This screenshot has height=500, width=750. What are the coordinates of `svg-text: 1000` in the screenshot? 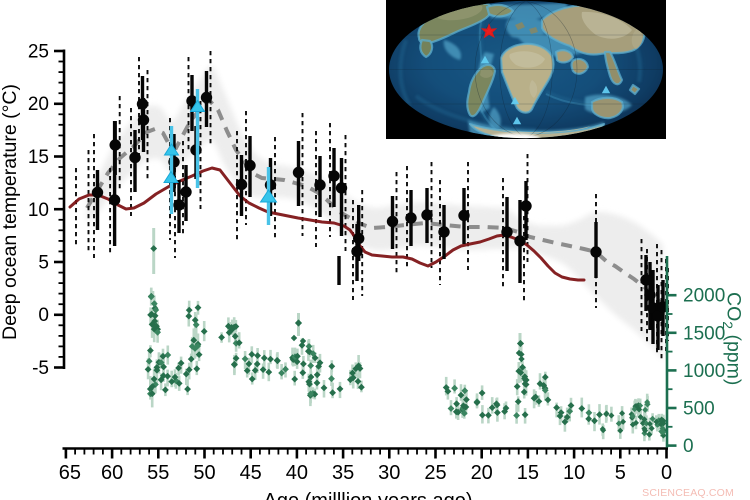 It's located at (704, 371).